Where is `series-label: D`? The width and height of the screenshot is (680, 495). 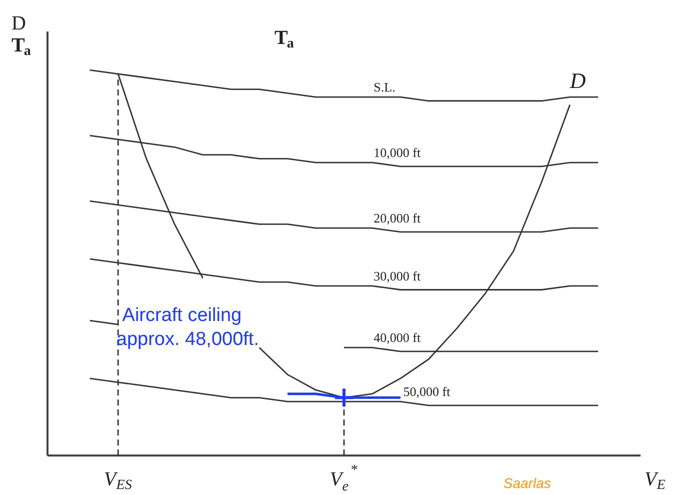 series-label: D is located at coordinates (577, 81).